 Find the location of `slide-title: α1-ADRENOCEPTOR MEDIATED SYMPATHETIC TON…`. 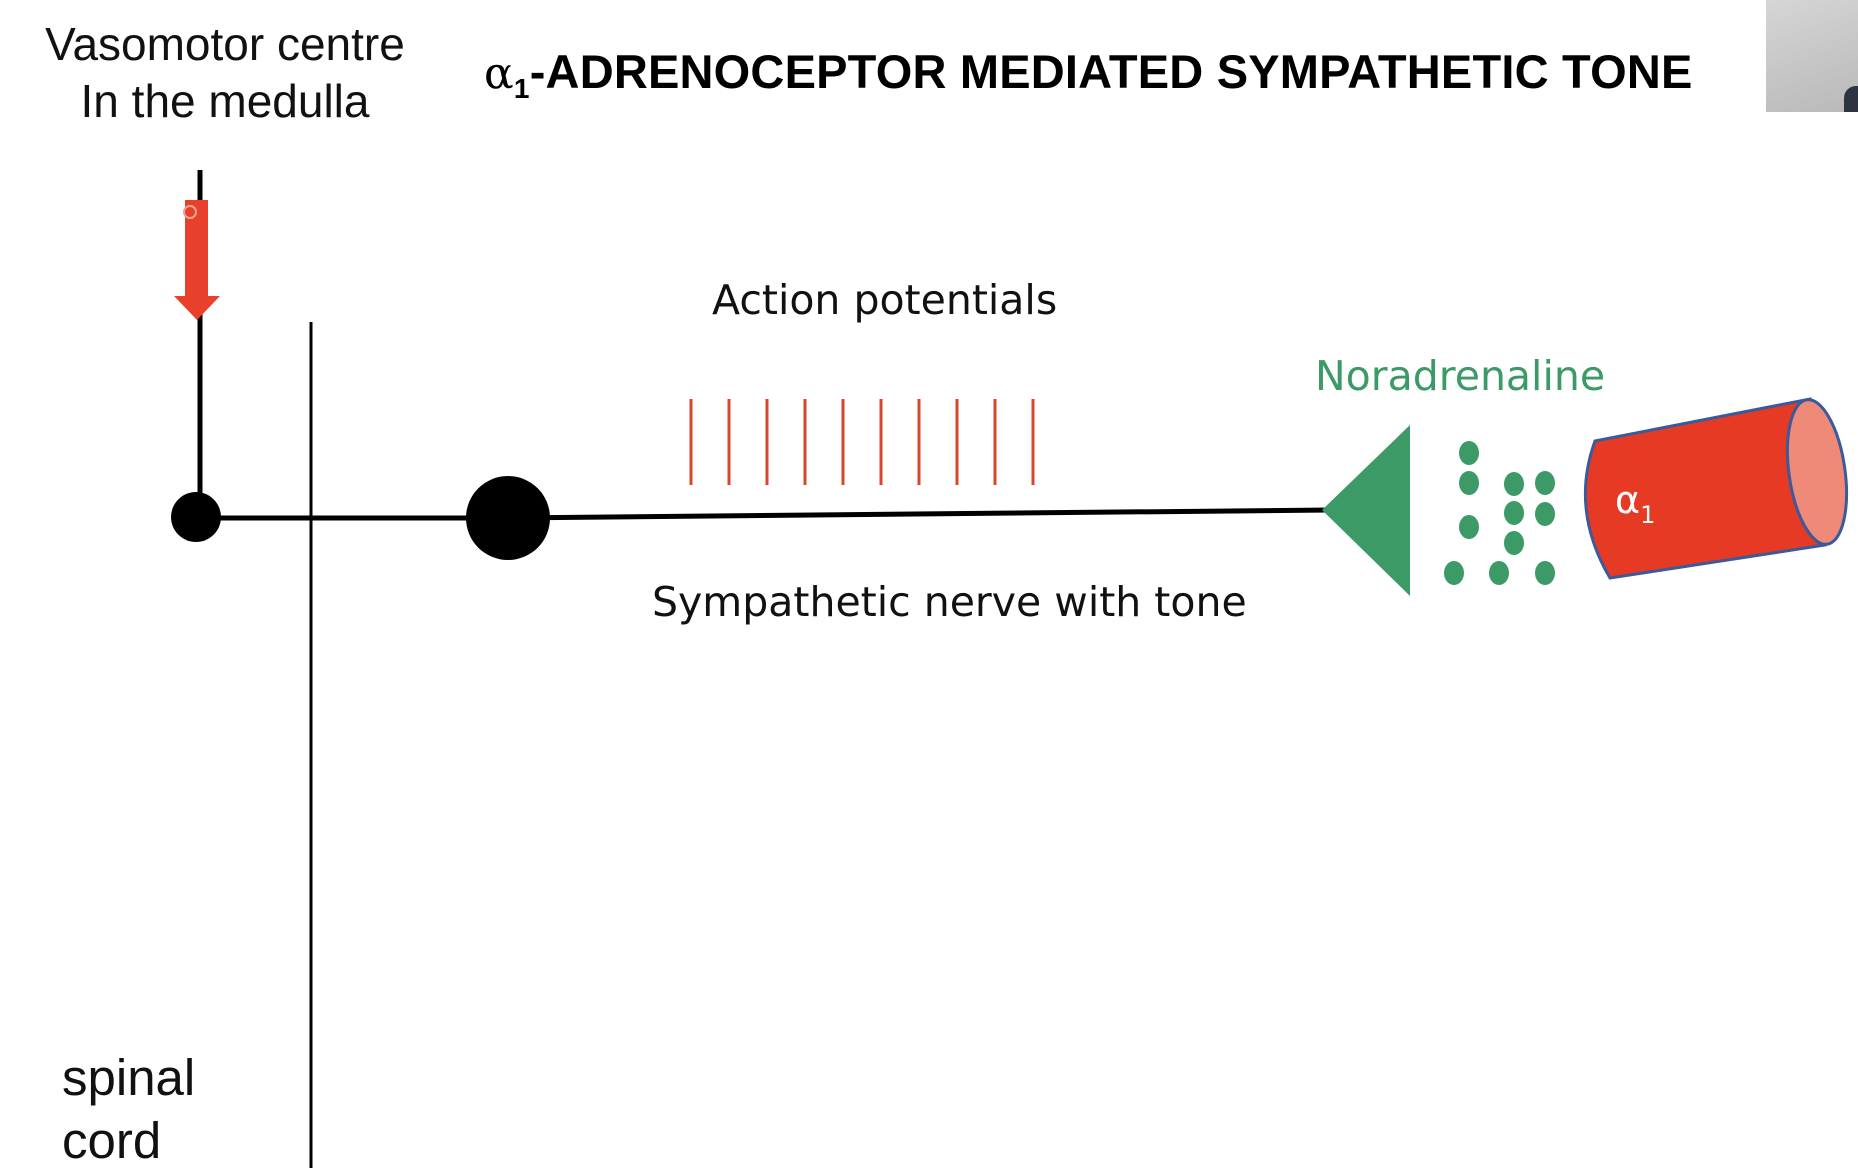

slide-title: α1-ADRENOCEPTOR MEDIATED SYMPATHETIC TON… is located at coordinates (1109, 74).